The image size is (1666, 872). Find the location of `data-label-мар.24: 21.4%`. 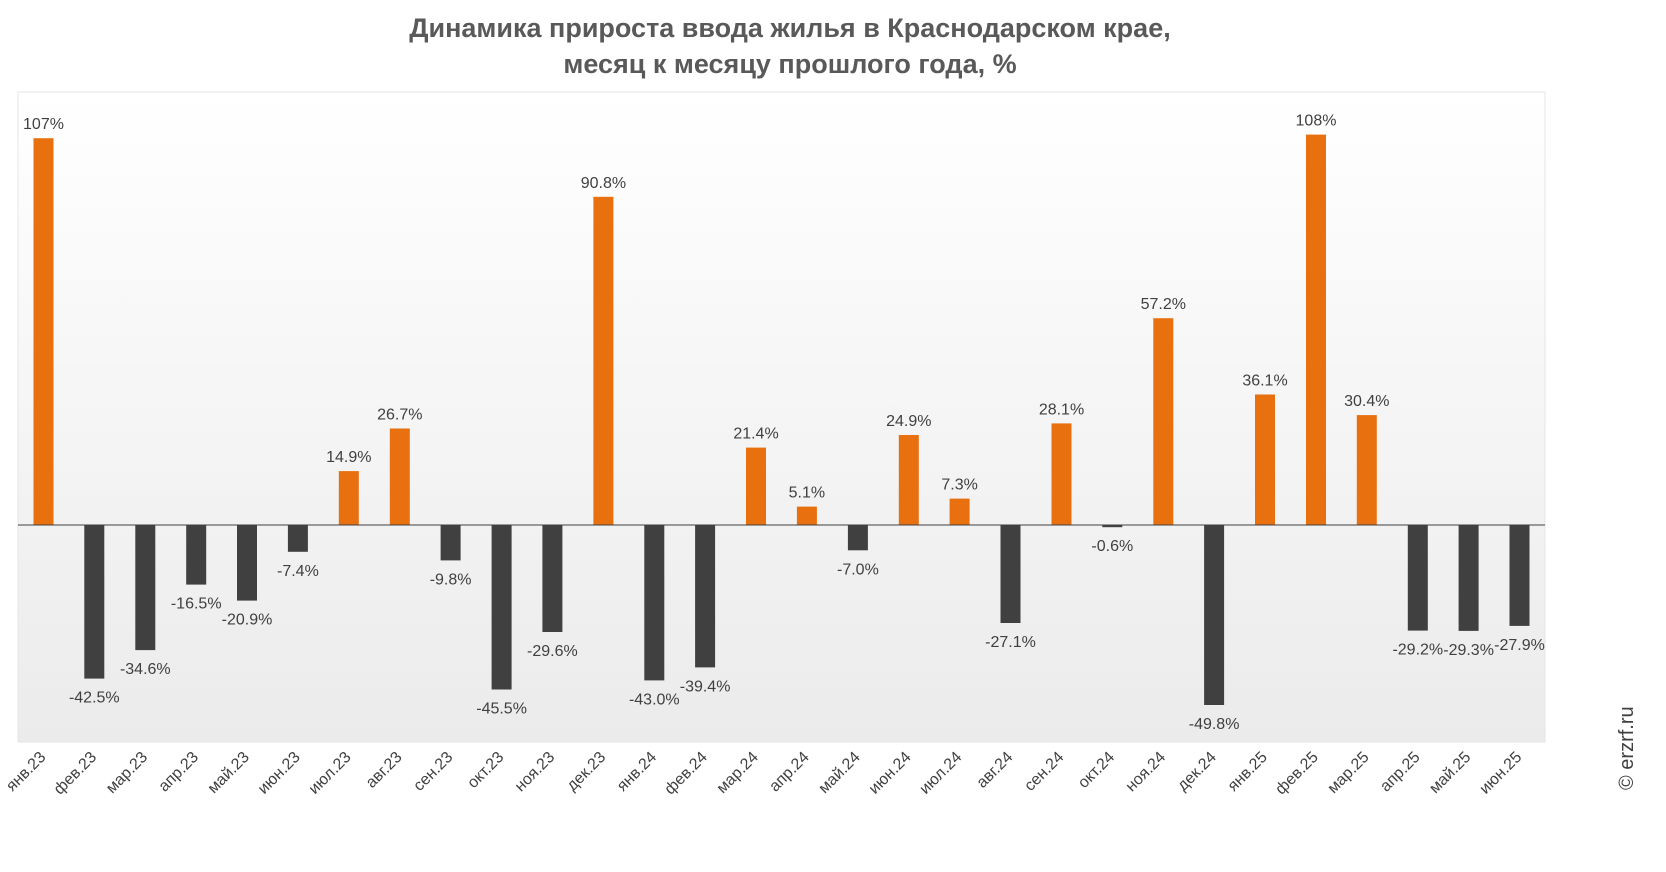

data-label-мар.24: 21.4% is located at coordinates (755, 434).